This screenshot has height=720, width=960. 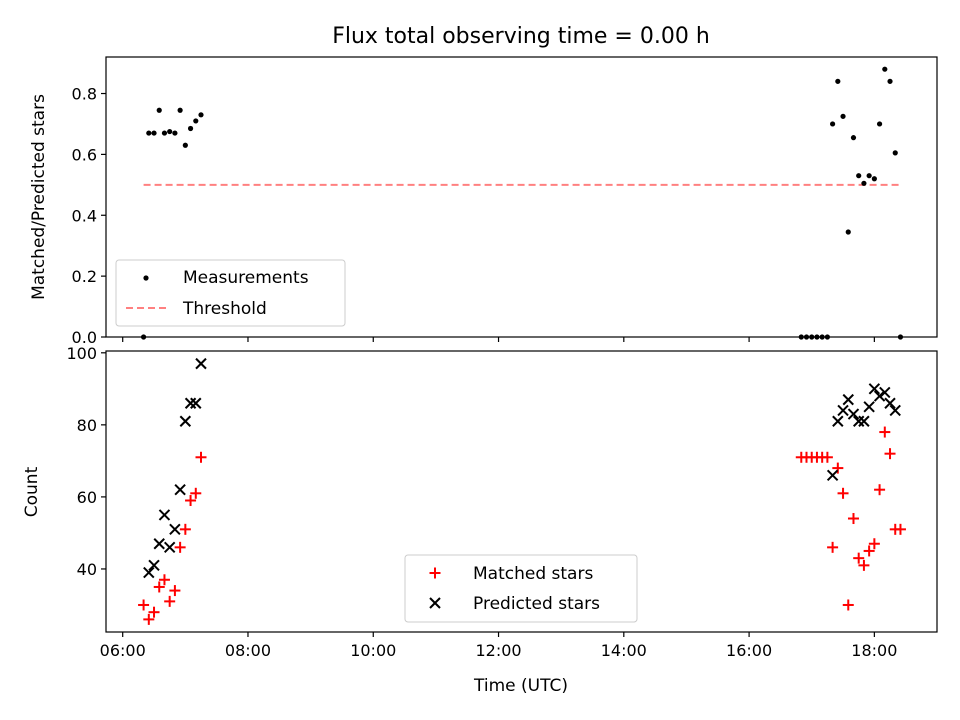 I want to click on x-tick-label: 12:00, so click(x=498, y=650).